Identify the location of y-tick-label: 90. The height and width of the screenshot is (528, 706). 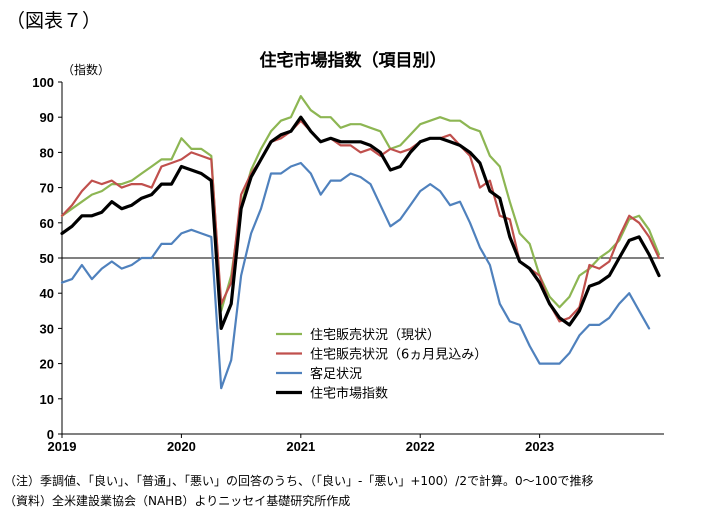
(47, 117).